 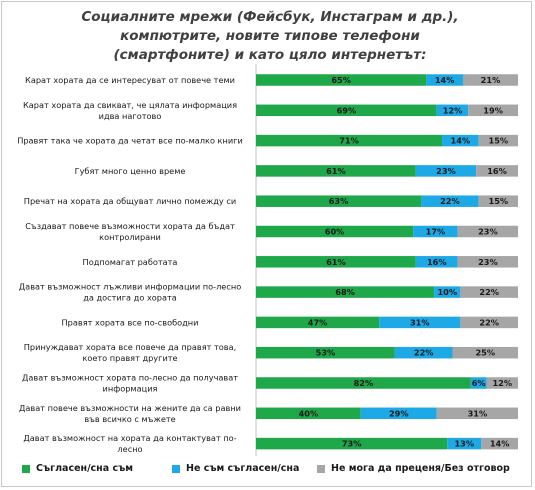 I want to click on data-label-agree: 47%, so click(x=318, y=322).